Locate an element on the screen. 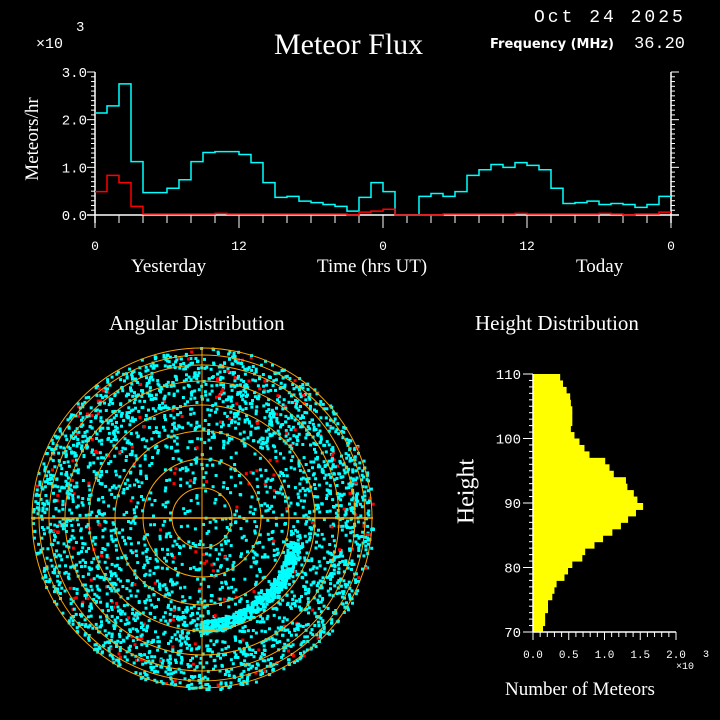 This screenshot has height=720, width=720. height-x-tick-label: 0.0 is located at coordinates (533, 656).